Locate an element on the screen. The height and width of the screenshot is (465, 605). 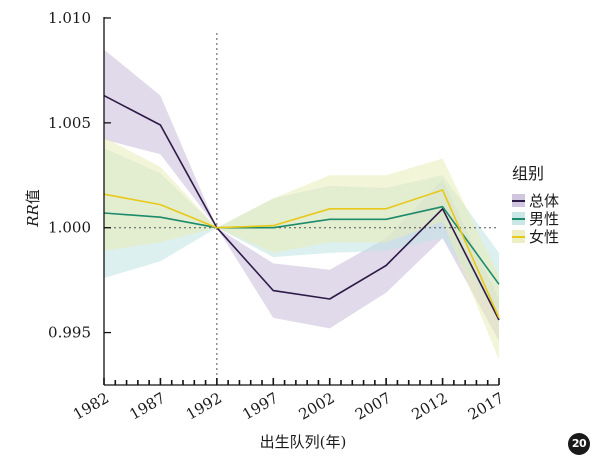
x-tick-label: 1982 is located at coordinates (91, 406).